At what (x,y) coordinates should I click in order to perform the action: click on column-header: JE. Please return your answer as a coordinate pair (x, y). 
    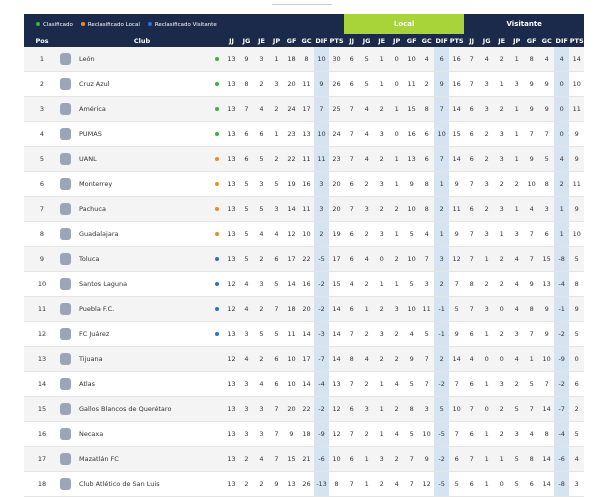
    Looking at the image, I should click on (261, 40).